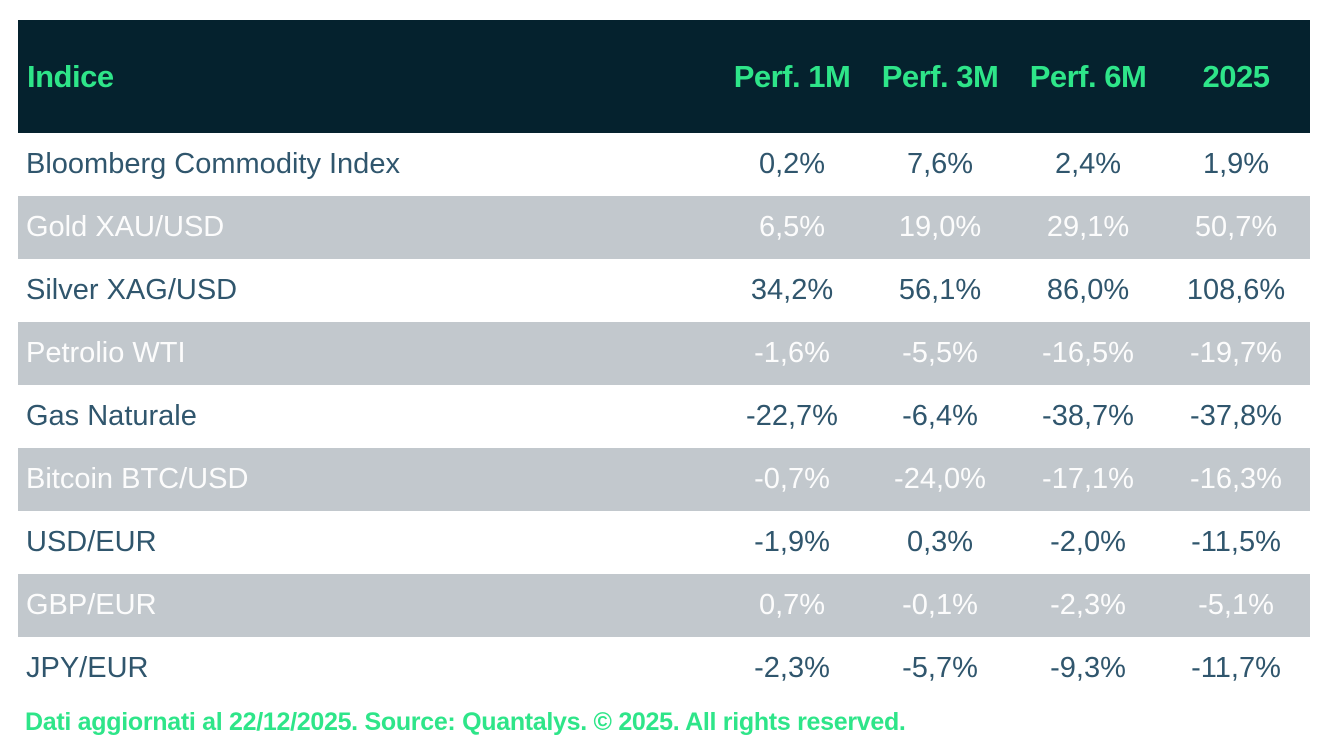  I want to click on column-header-perf-1m: Perf. 1M, so click(792, 76).